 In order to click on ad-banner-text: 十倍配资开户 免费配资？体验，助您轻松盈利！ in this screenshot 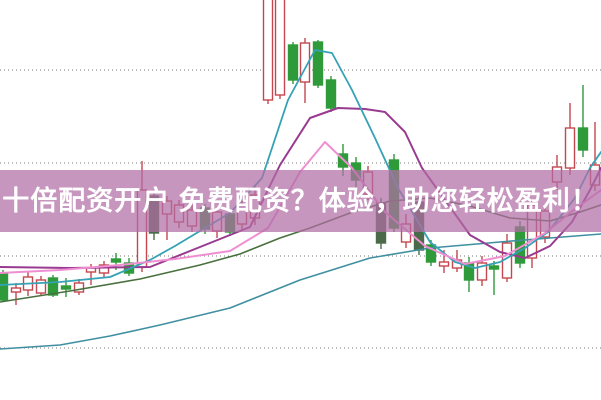, I will do `click(300, 200)`.